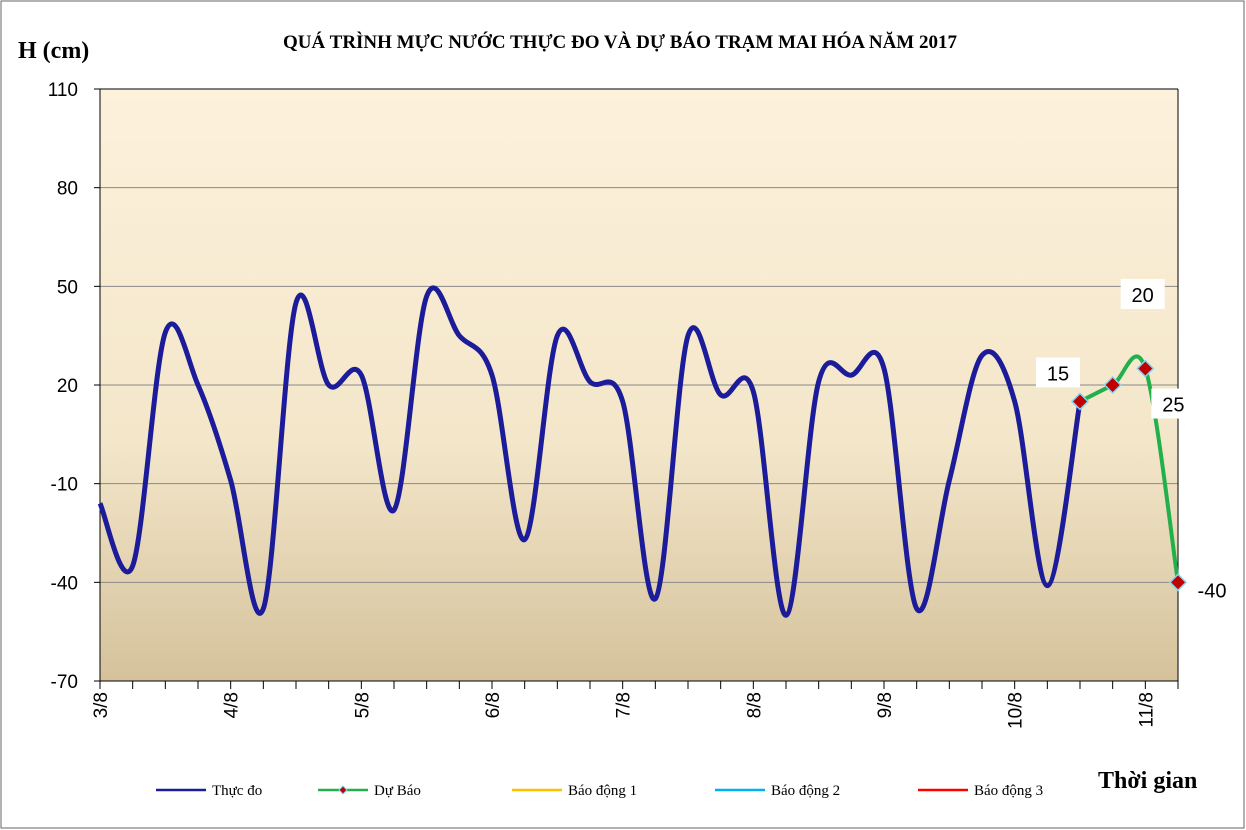 This screenshot has height=830, width=1246. What do you see at coordinates (67, 189) in the screenshot?
I see `y-tick-label: 80` at bounding box center [67, 189].